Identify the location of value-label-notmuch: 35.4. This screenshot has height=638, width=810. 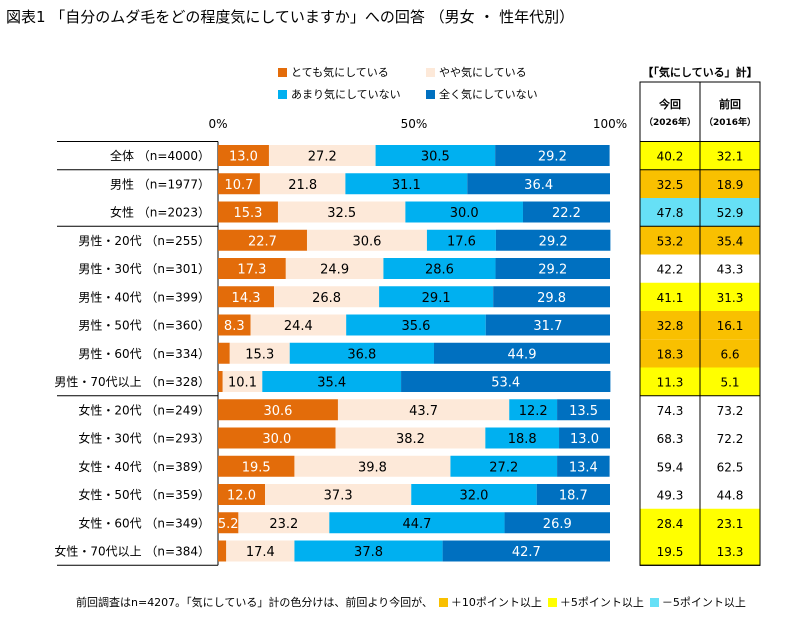
(331, 383).